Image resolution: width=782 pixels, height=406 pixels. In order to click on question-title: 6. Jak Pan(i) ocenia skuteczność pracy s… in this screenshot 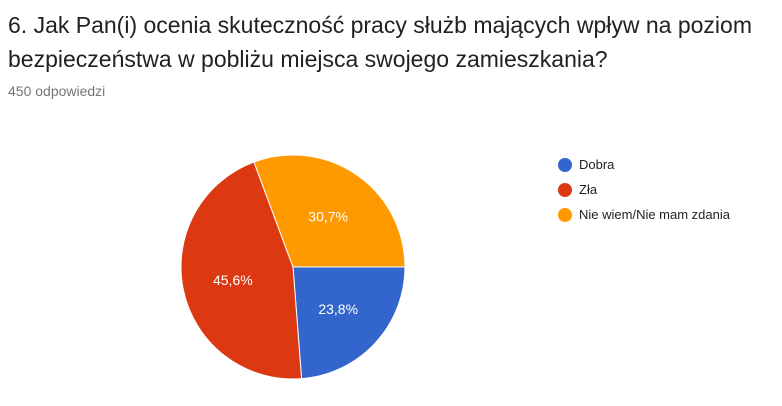, I will do `click(380, 42)`.